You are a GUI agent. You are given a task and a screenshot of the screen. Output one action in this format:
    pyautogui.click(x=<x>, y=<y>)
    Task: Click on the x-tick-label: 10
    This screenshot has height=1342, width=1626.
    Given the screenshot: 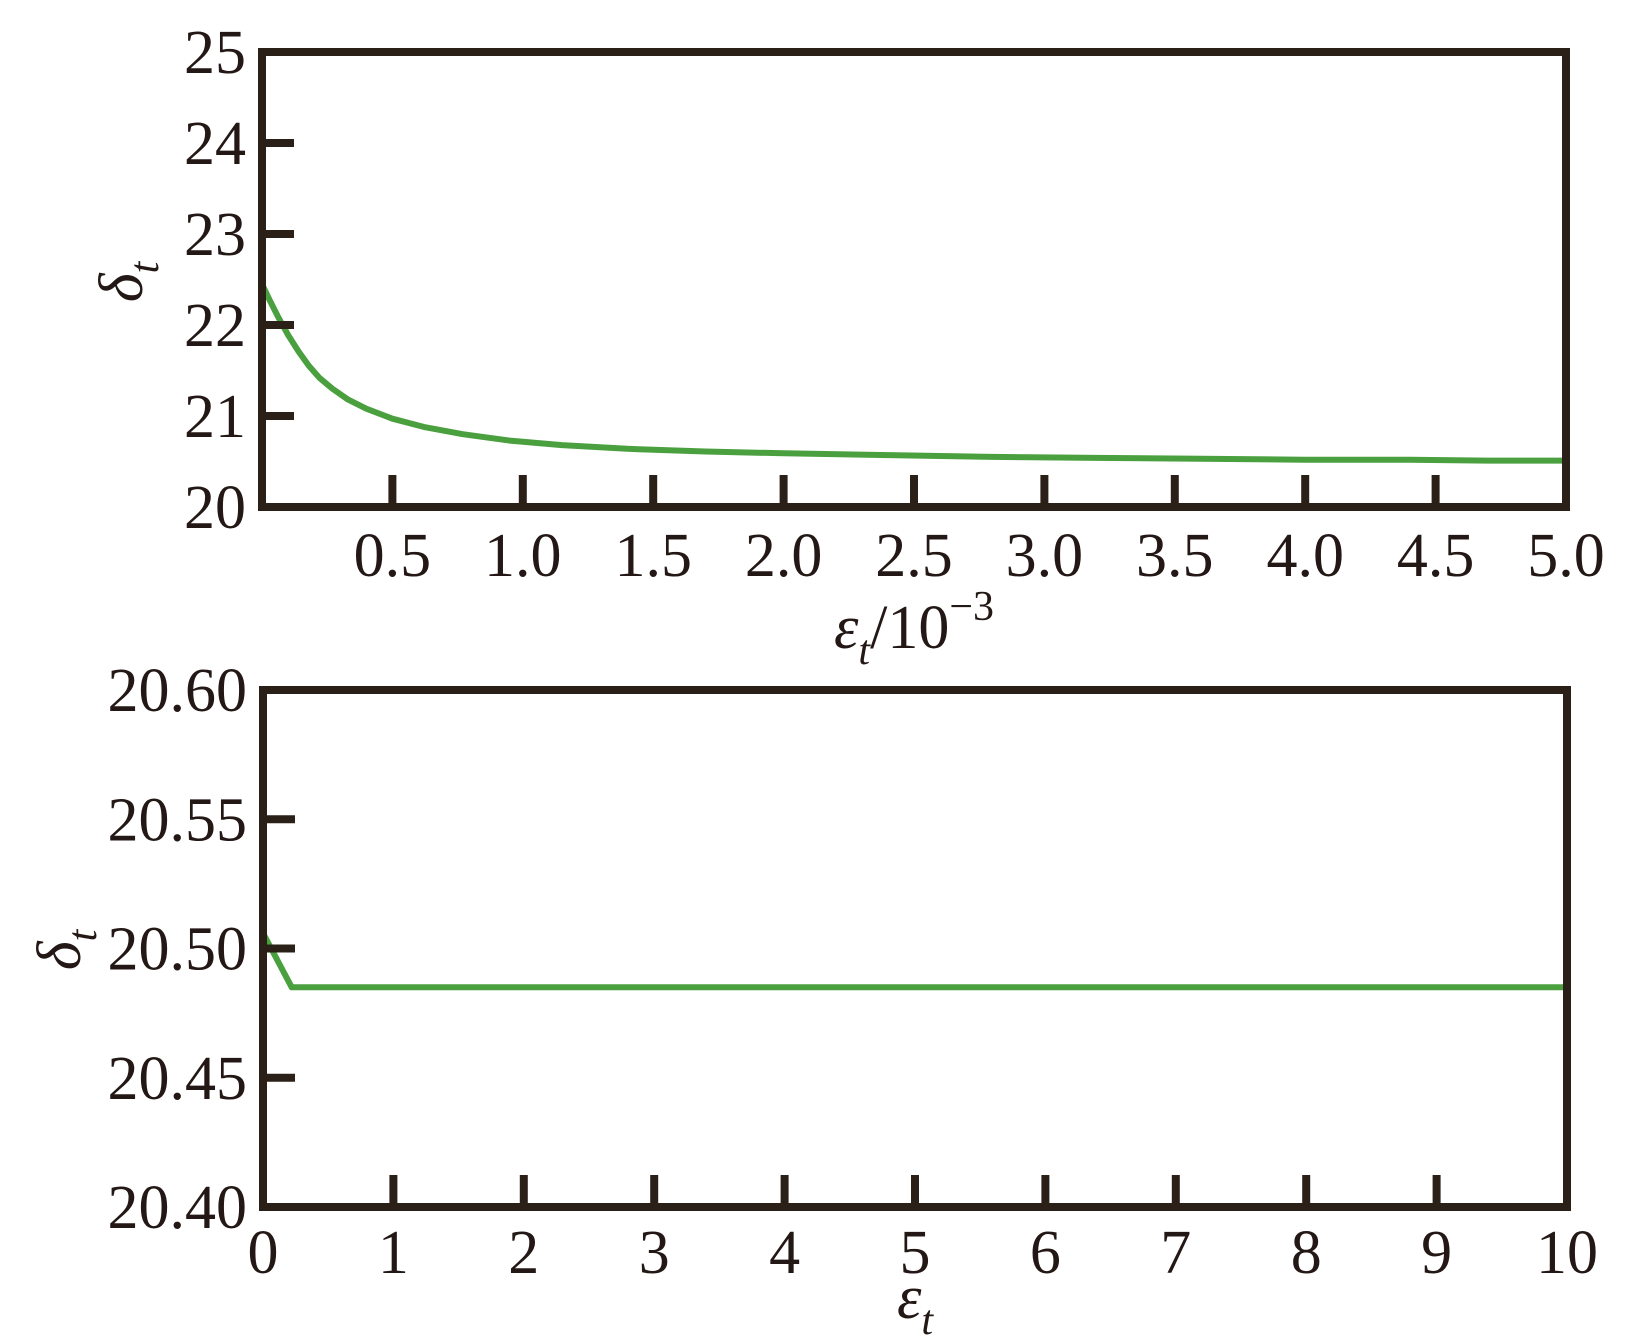 What is the action you would take?
    pyautogui.click(x=1567, y=1253)
    